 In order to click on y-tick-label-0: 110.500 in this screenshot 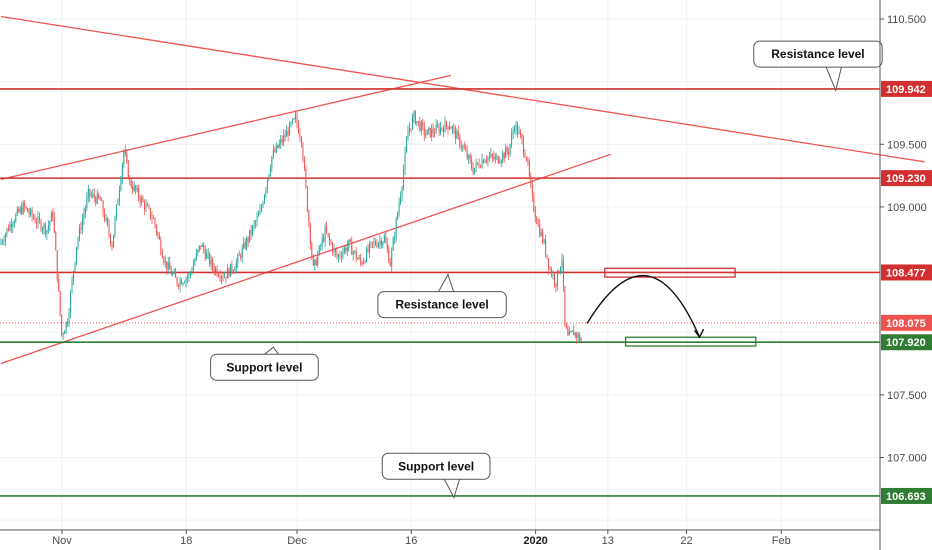, I will do `click(906, 20)`.